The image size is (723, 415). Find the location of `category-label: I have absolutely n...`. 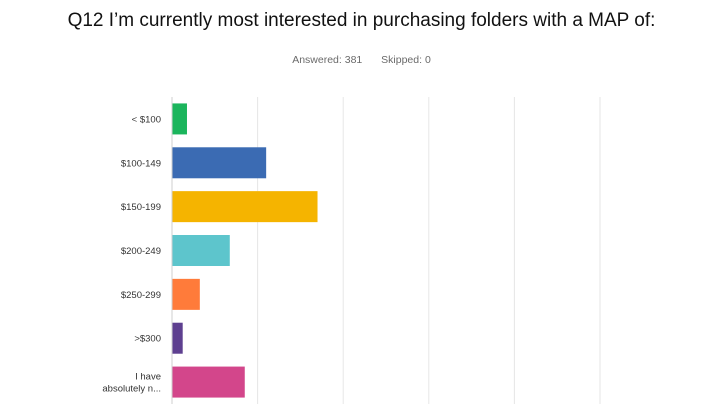

category-label: I have absolutely n... is located at coordinates (131, 383).